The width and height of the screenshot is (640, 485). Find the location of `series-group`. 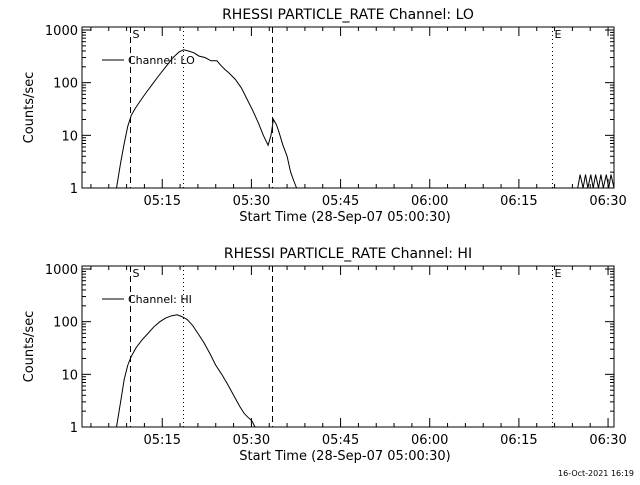

series-group is located at coordinates (186, 371).